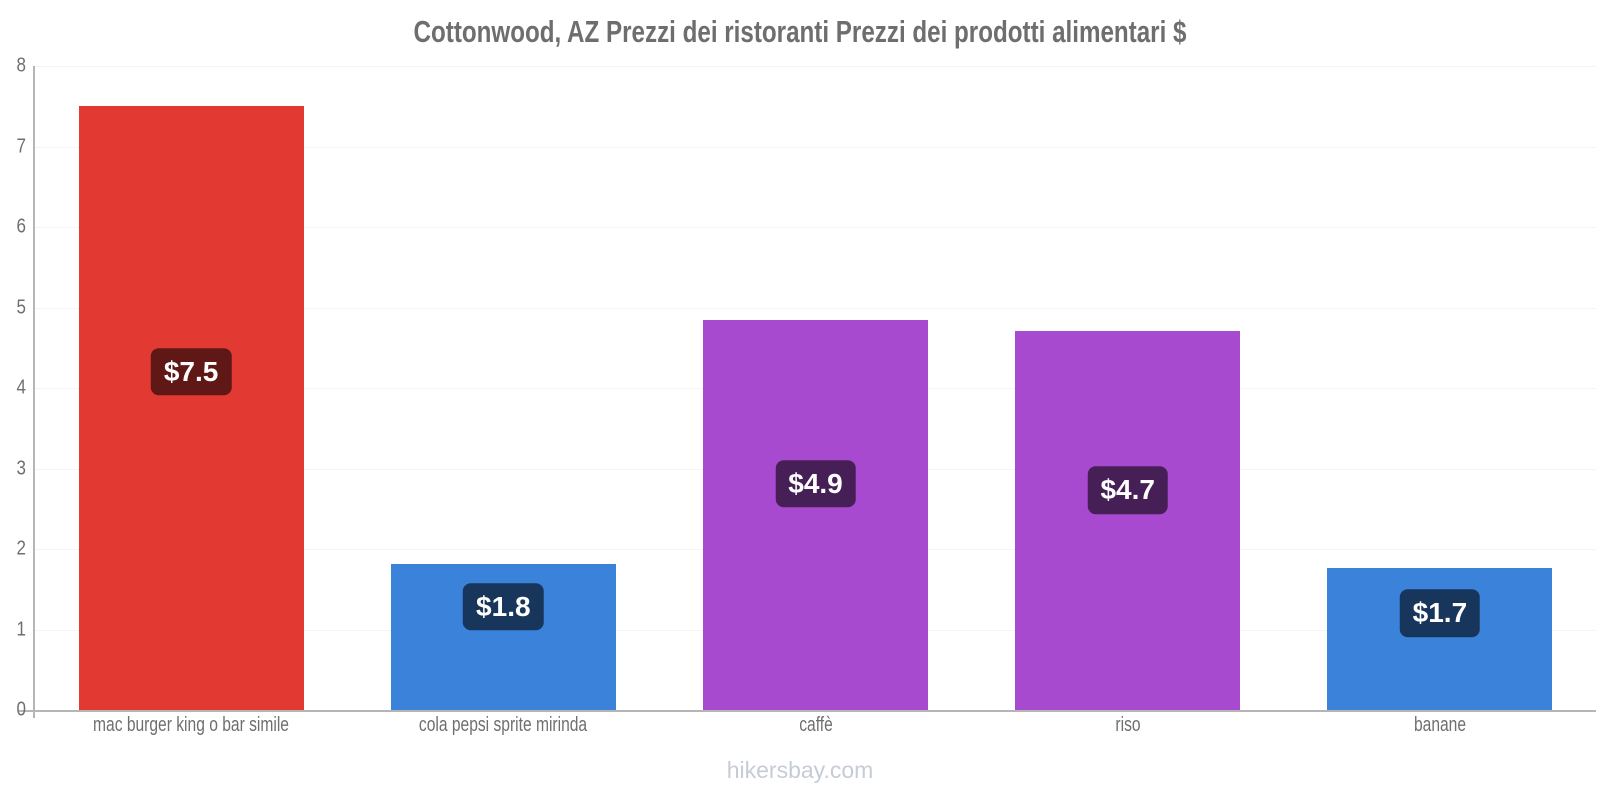  What do you see at coordinates (1440, 613) in the screenshot?
I see `bar-value-badge: $1.7` at bounding box center [1440, 613].